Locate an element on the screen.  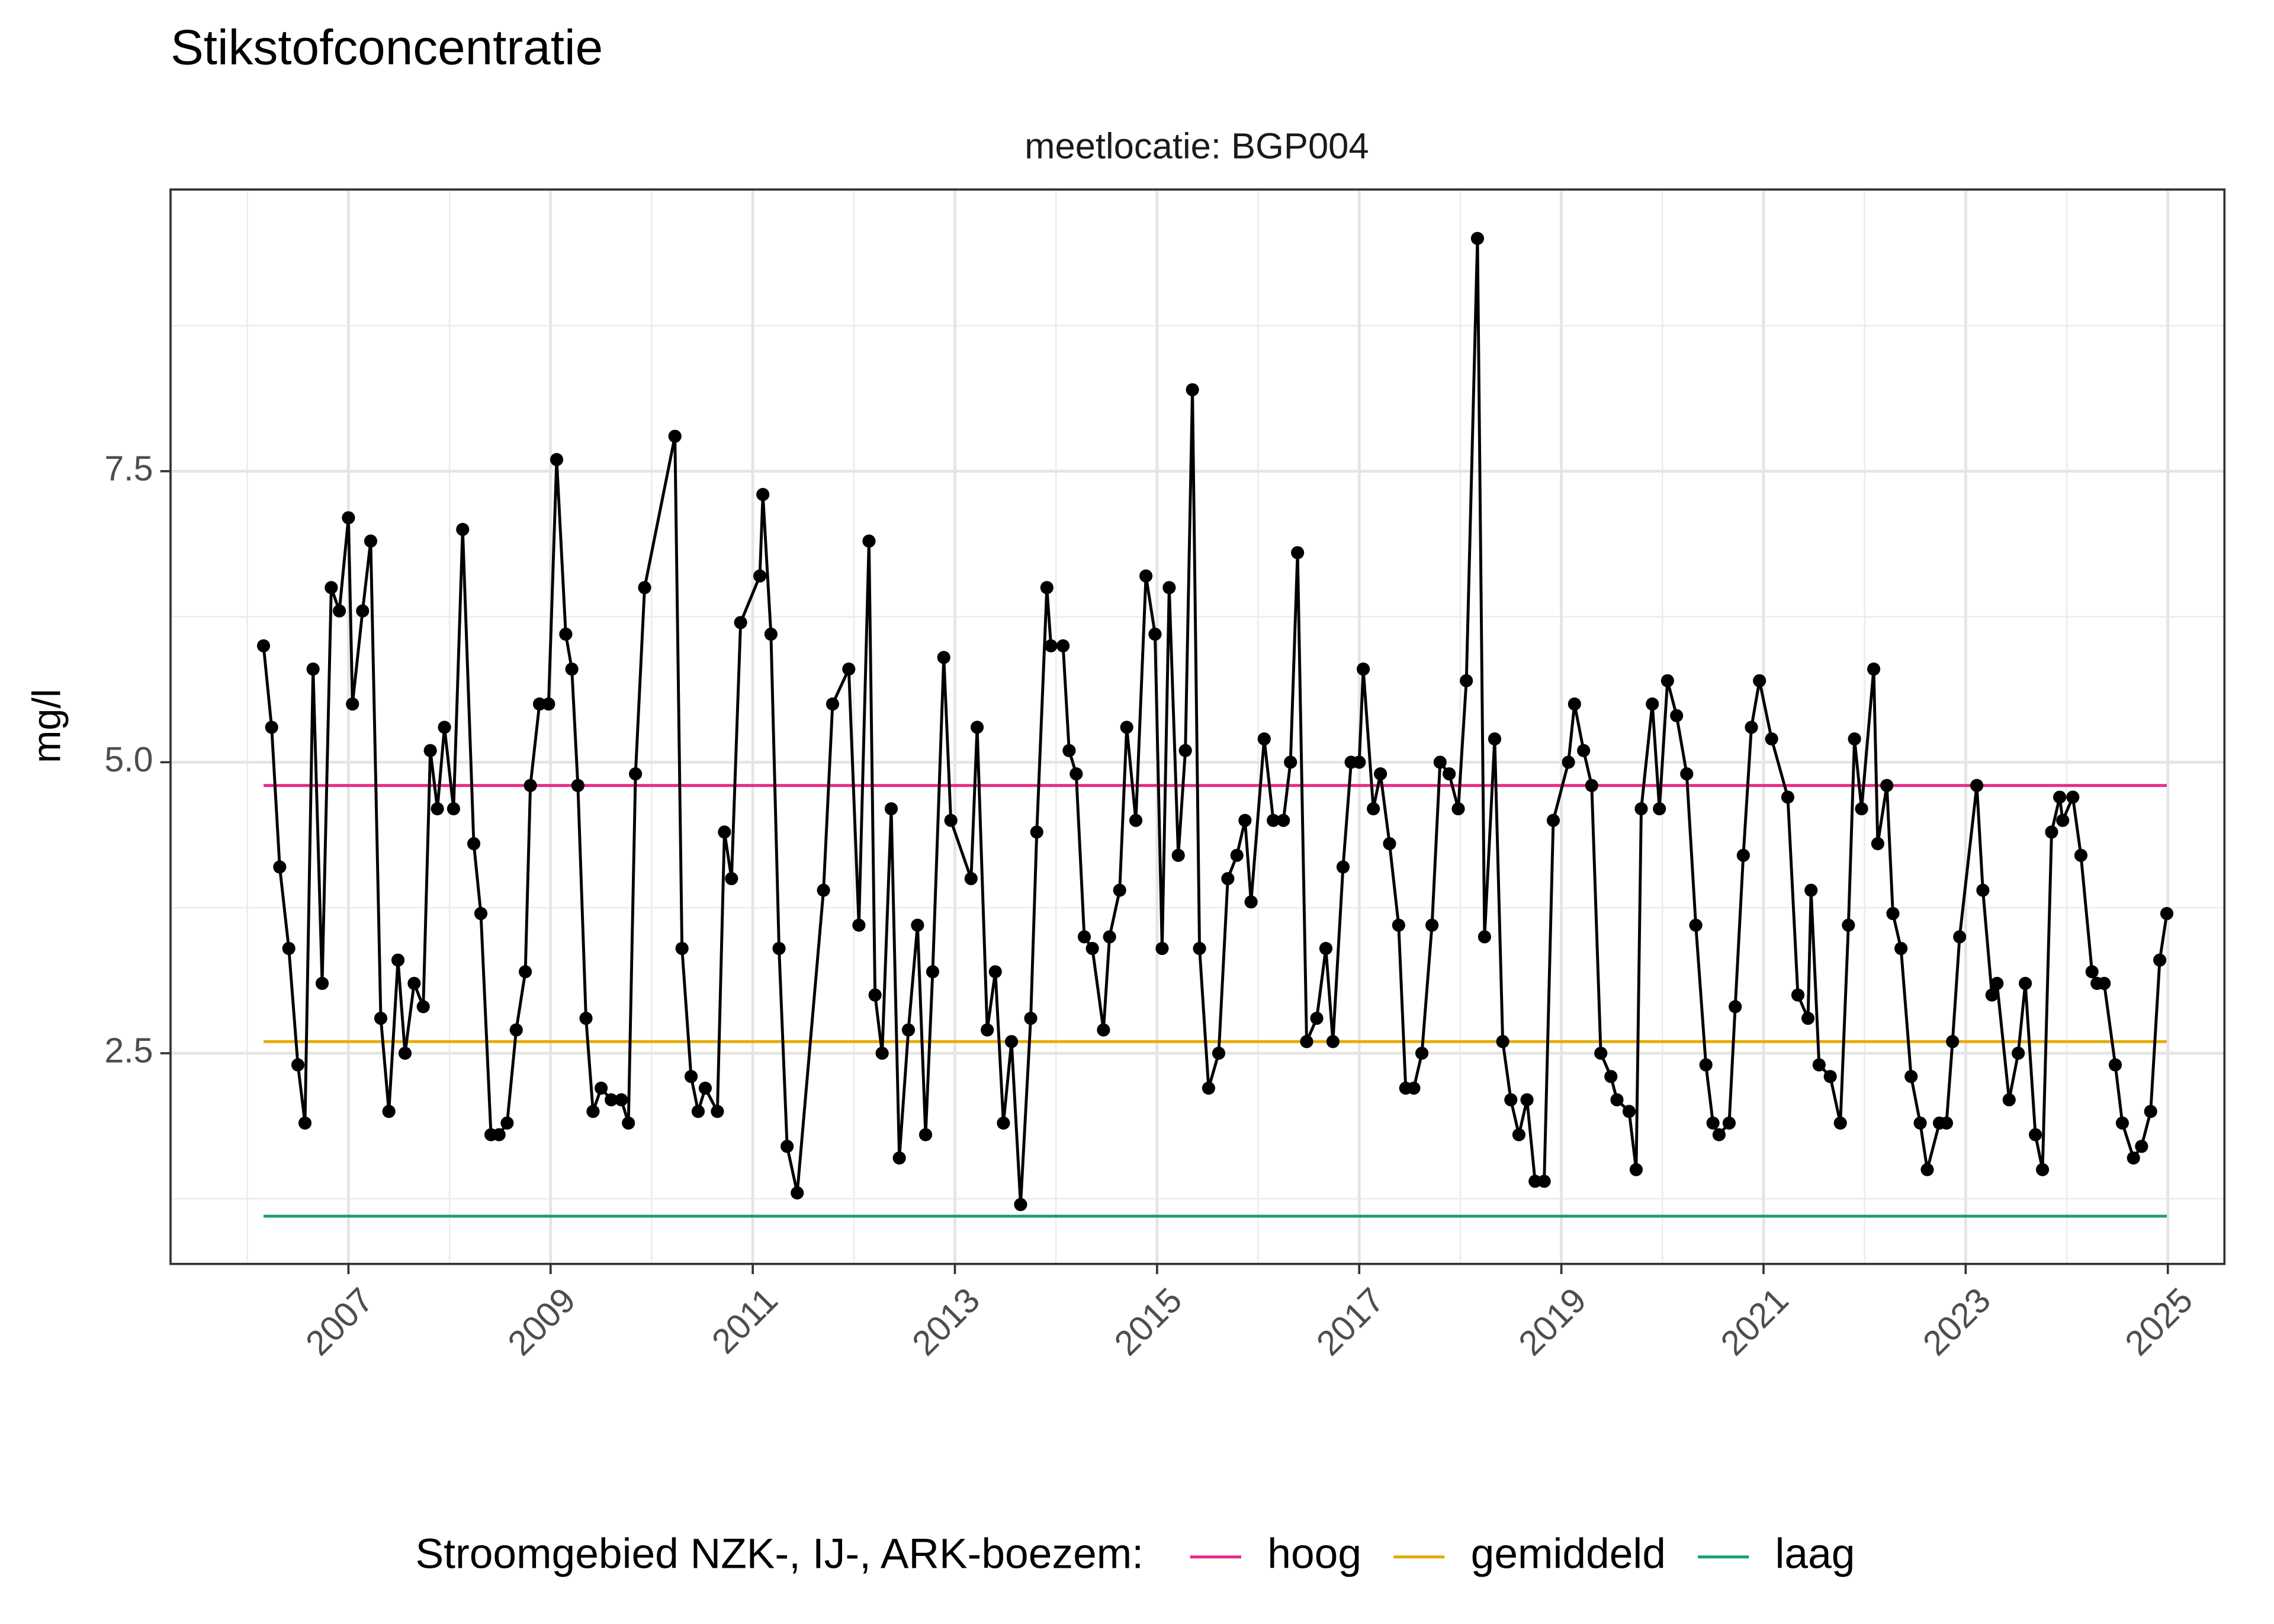
facet-label: meetlocatie: BGP004 is located at coordinates (1196, 146).